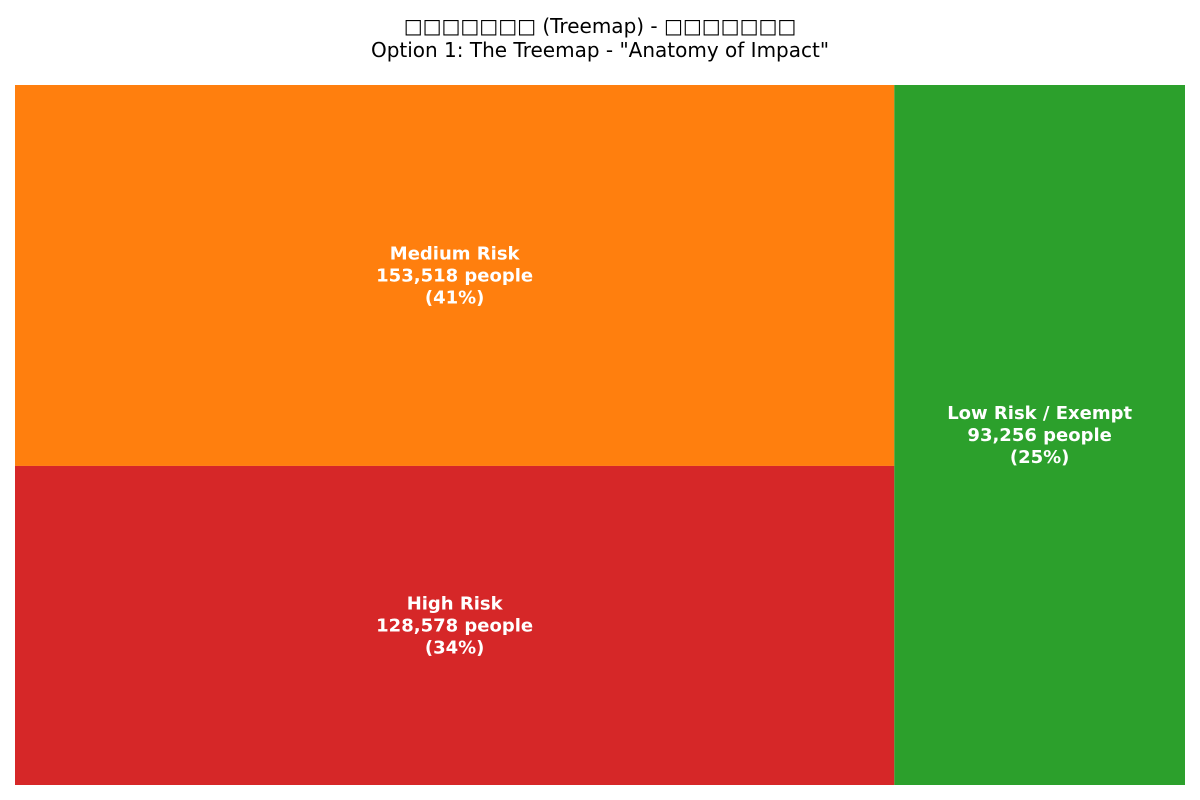  I want to click on tile-value: 153,518 people, so click(454, 275).